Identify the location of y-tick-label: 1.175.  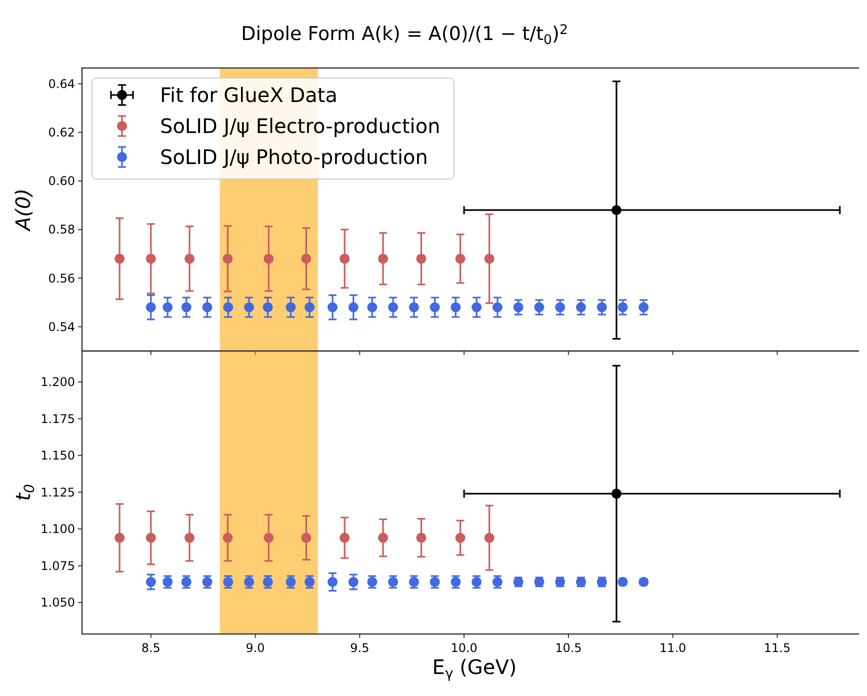
(57, 419).